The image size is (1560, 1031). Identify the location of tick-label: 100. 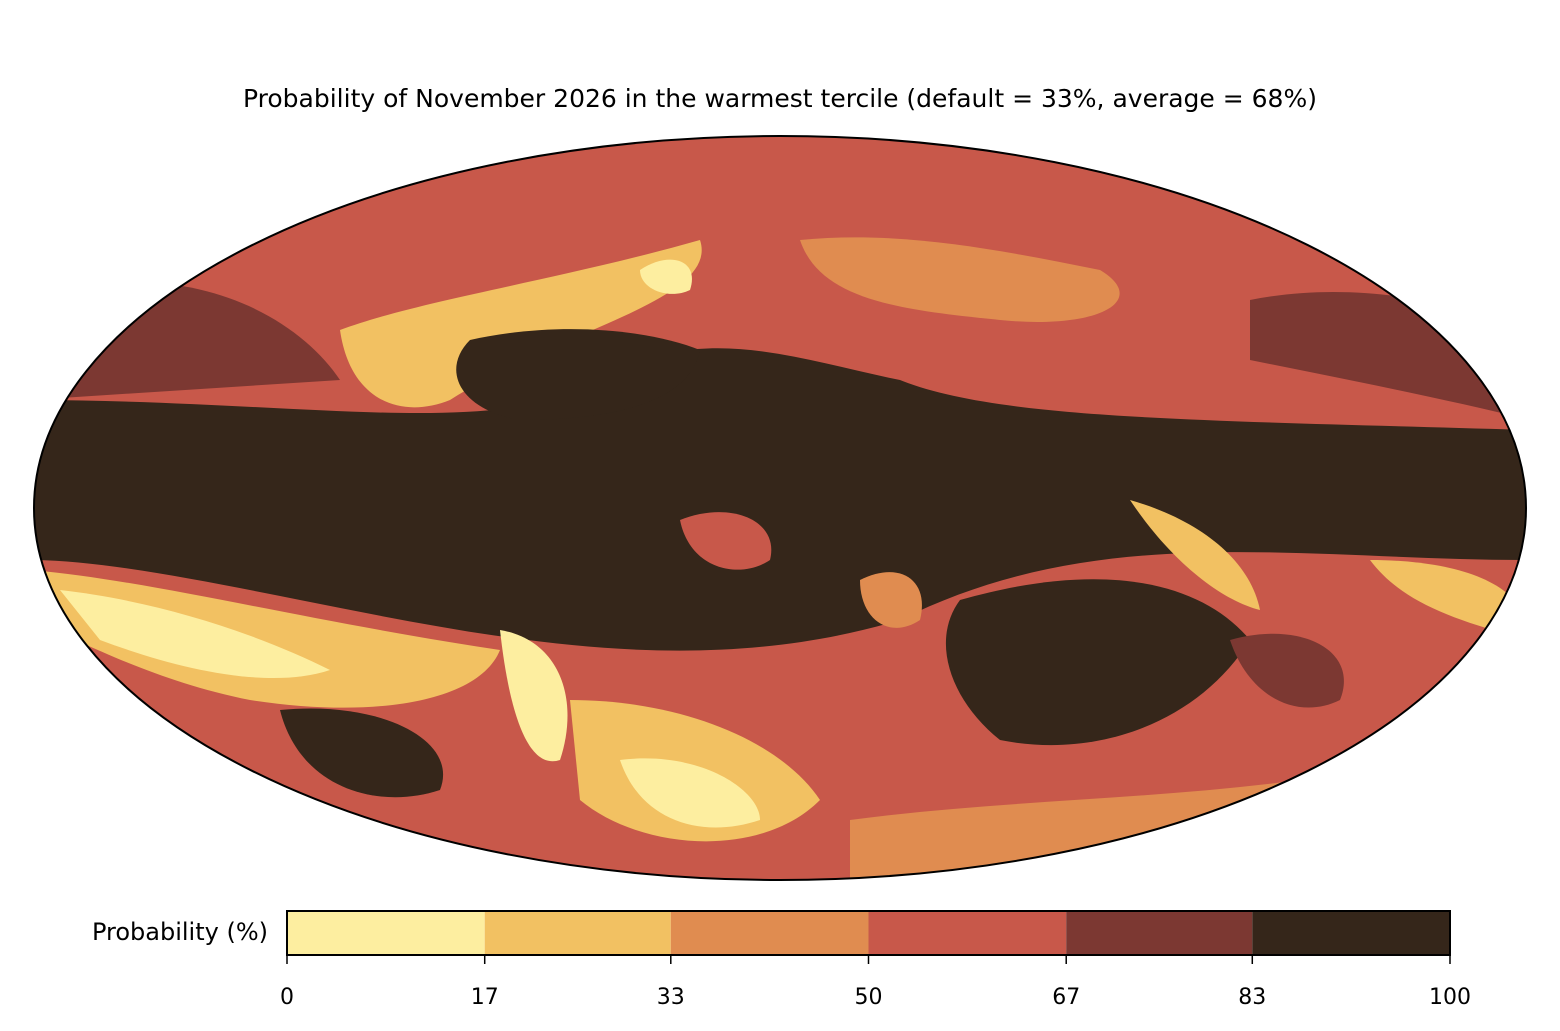
(1450, 997).